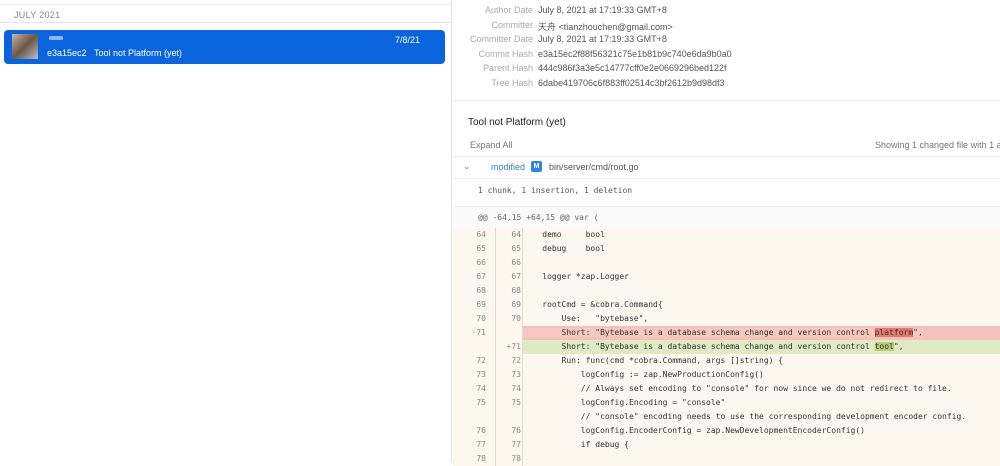 This screenshot has width=1000, height=466. What do you see at coordinates (516, 248) in the screenshot?
I see `new-line-number: 65` at bounding box center [516, 248].